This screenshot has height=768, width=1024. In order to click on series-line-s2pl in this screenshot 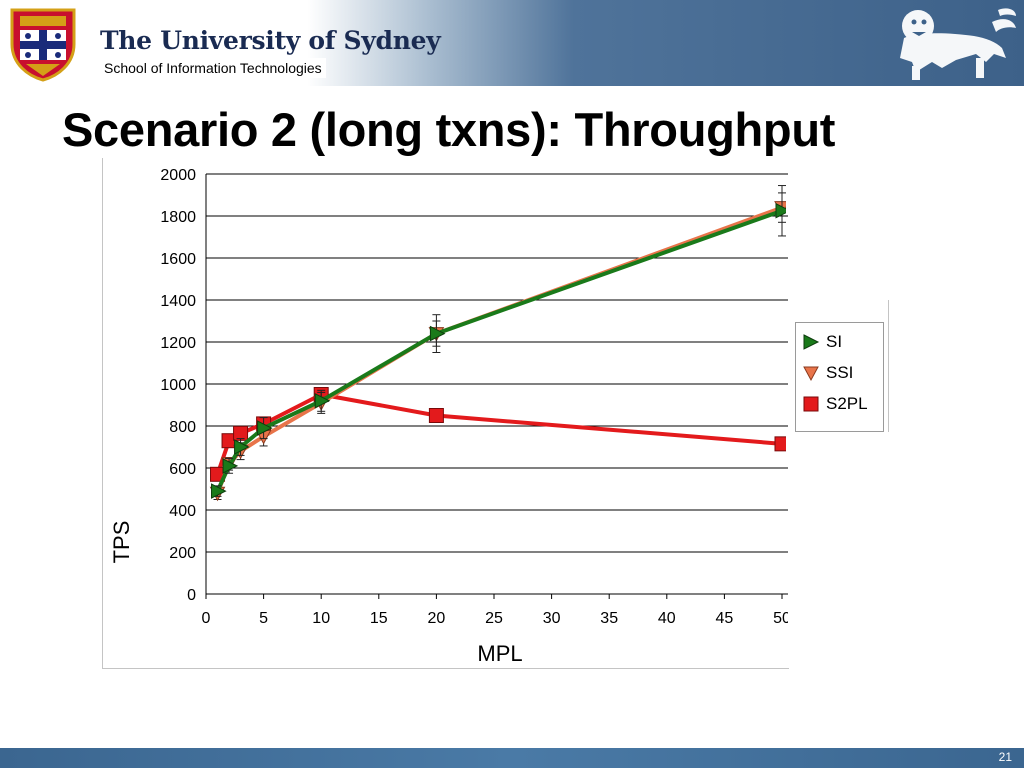, I will do `click(499, 433)`.